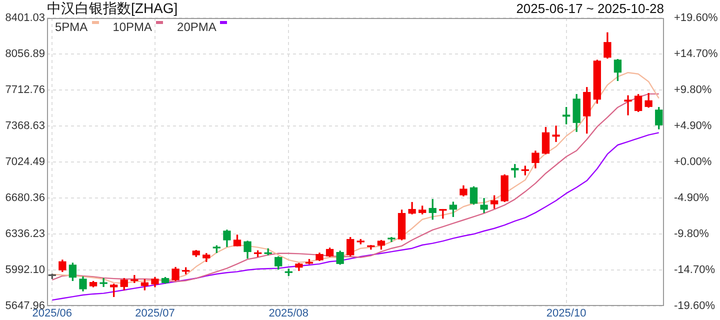 This screenshot has width=720, height=320. I want to click on y-tick-label: 6336.23, so click(25, 234).